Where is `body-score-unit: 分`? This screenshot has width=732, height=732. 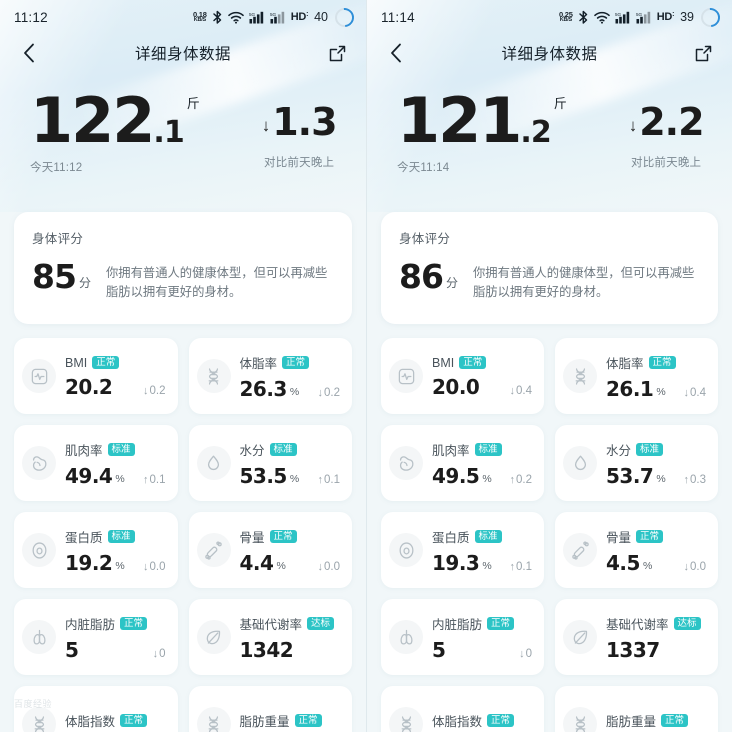 body-score-unit: 分 is located at coordinates (451, 283).